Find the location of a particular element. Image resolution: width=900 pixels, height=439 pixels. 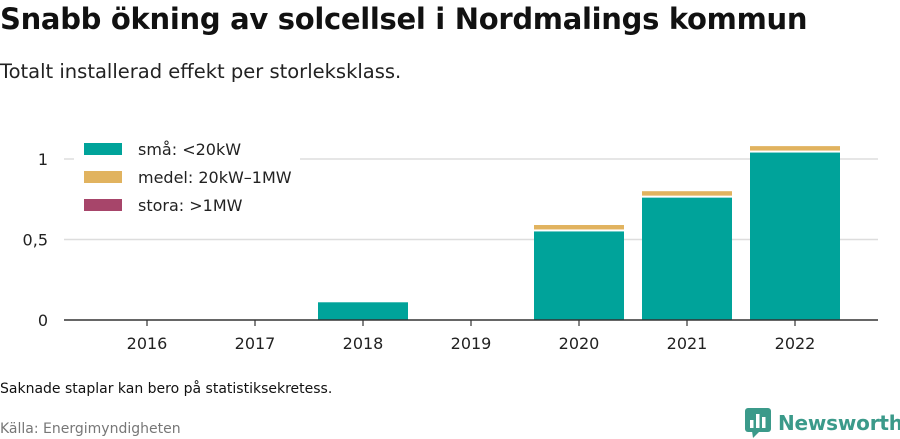

legend-label-medium: medel: 20kW–1MW is located at coordinates (215, 177).